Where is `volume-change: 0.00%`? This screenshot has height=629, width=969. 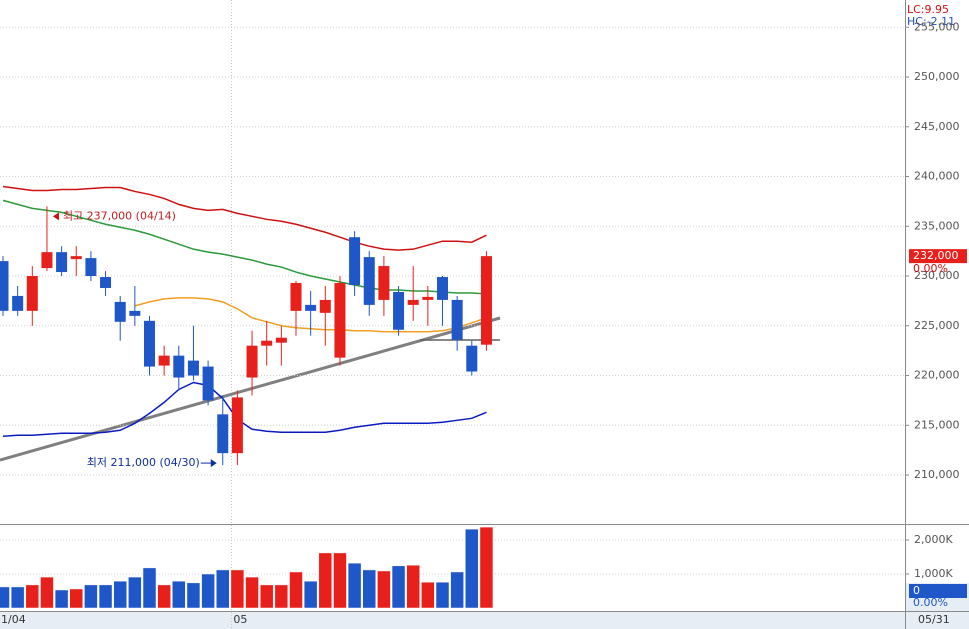 volume-change: 0.00% is located at coordinates (930, 602).